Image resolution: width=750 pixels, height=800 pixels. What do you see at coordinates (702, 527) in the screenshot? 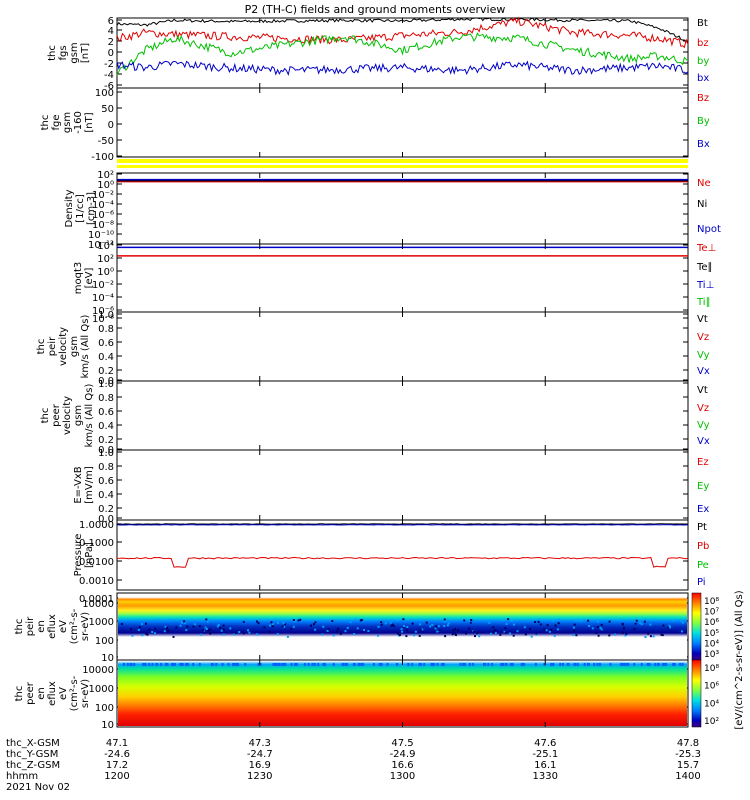
I see `legend-pt: Pt` at bounding box center [702, 527].